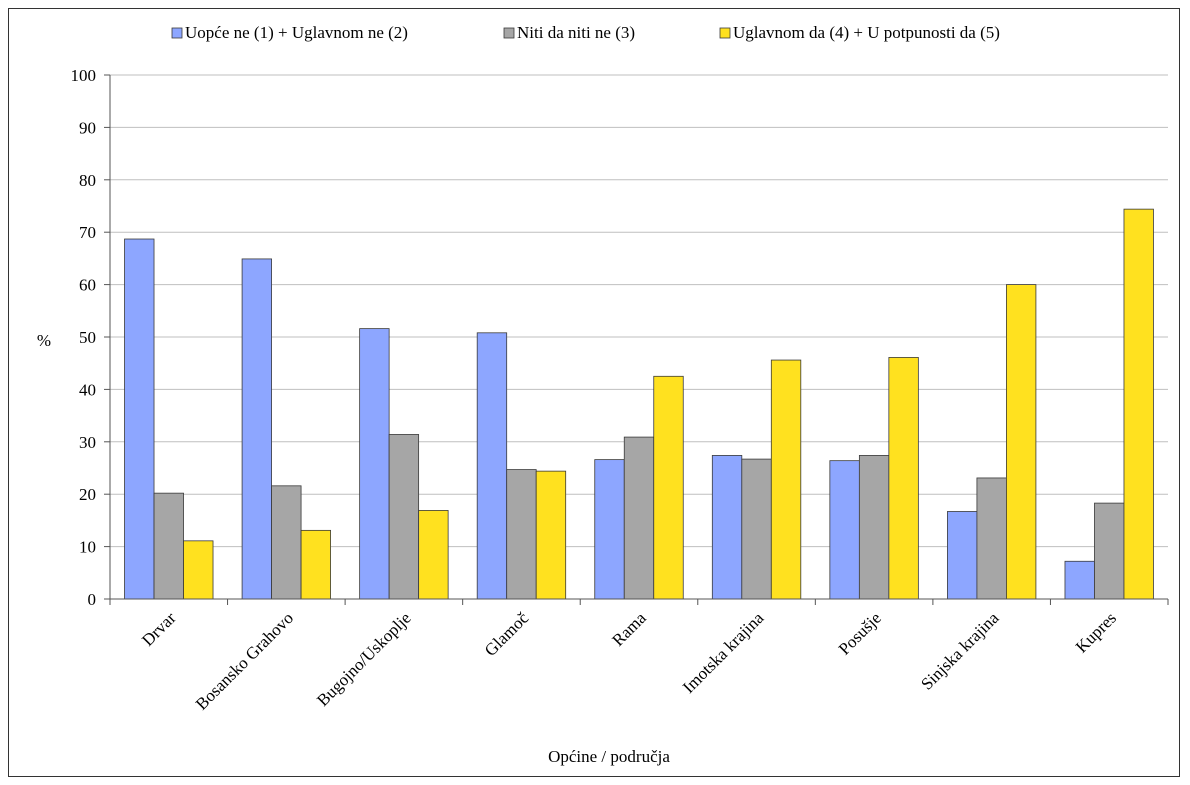 The height and width of the screenshot is (785, 1190). Describe the element at coordinates (159, 629) in the screenshot. I see `x-tick-label: Drvar` at that location.